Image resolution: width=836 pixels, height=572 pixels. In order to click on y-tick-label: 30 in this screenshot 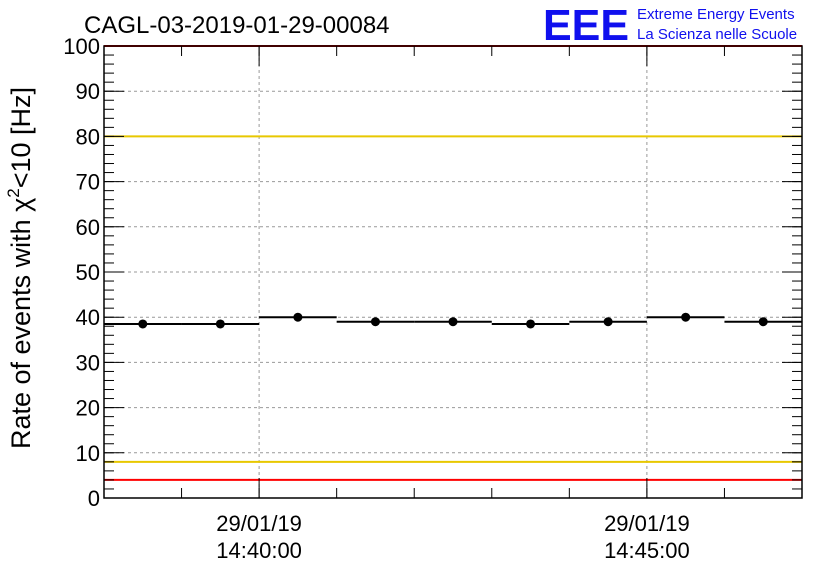, I will do `click(88, 362)`.